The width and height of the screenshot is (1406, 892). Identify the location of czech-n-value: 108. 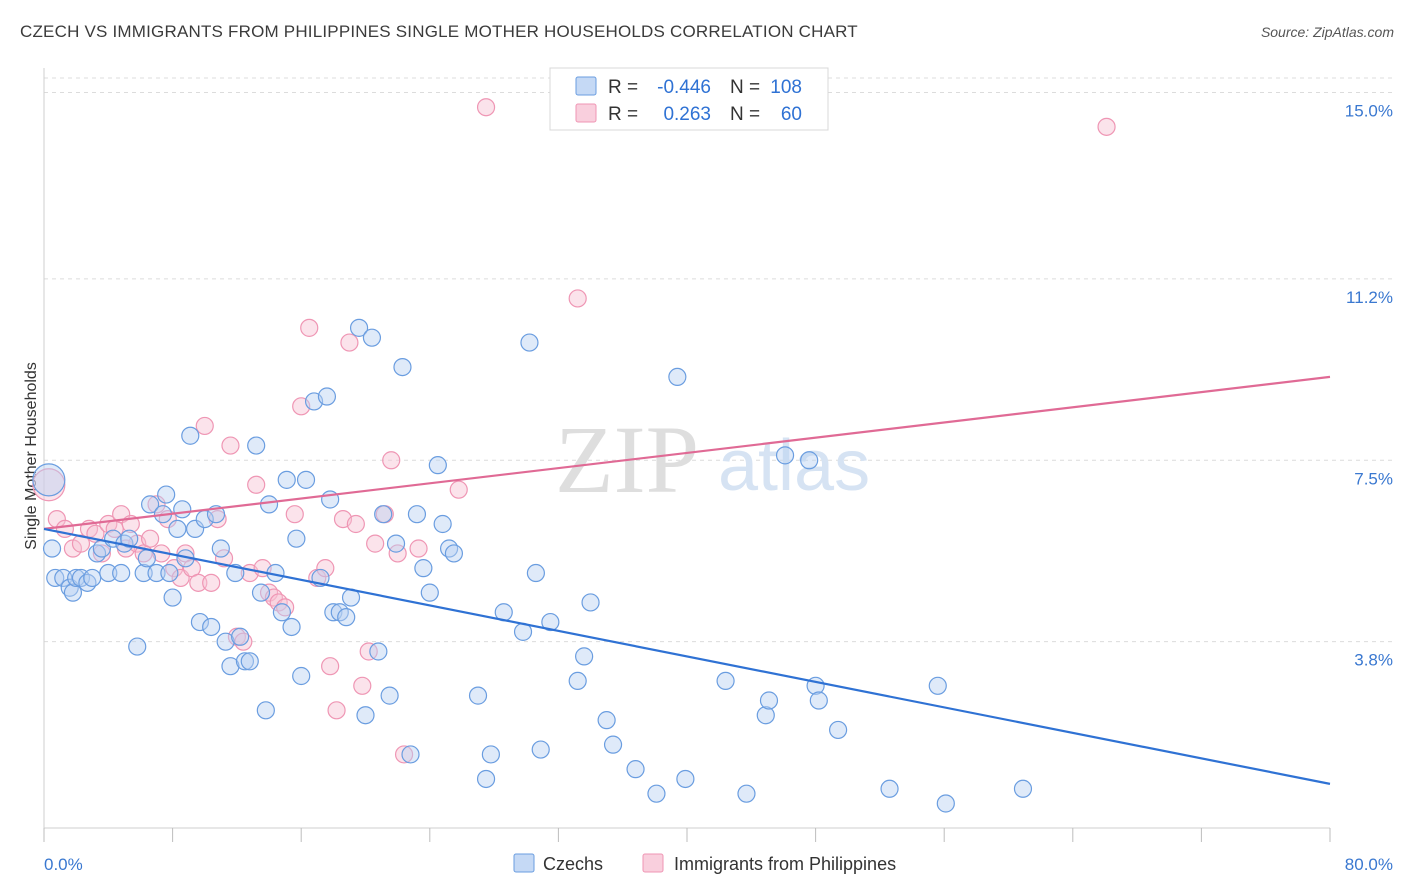
(786, 87).